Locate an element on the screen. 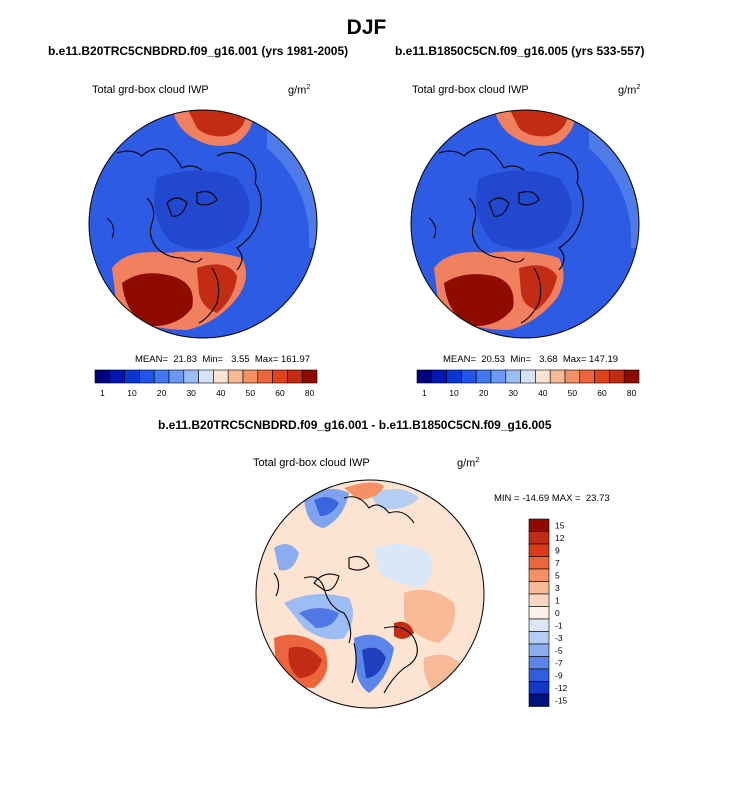 This screenshot has width=733, height=801. panel-1-colorbar-labels: 1 10 20 30 40 50 60 80 is located at coordinates (207, 393).